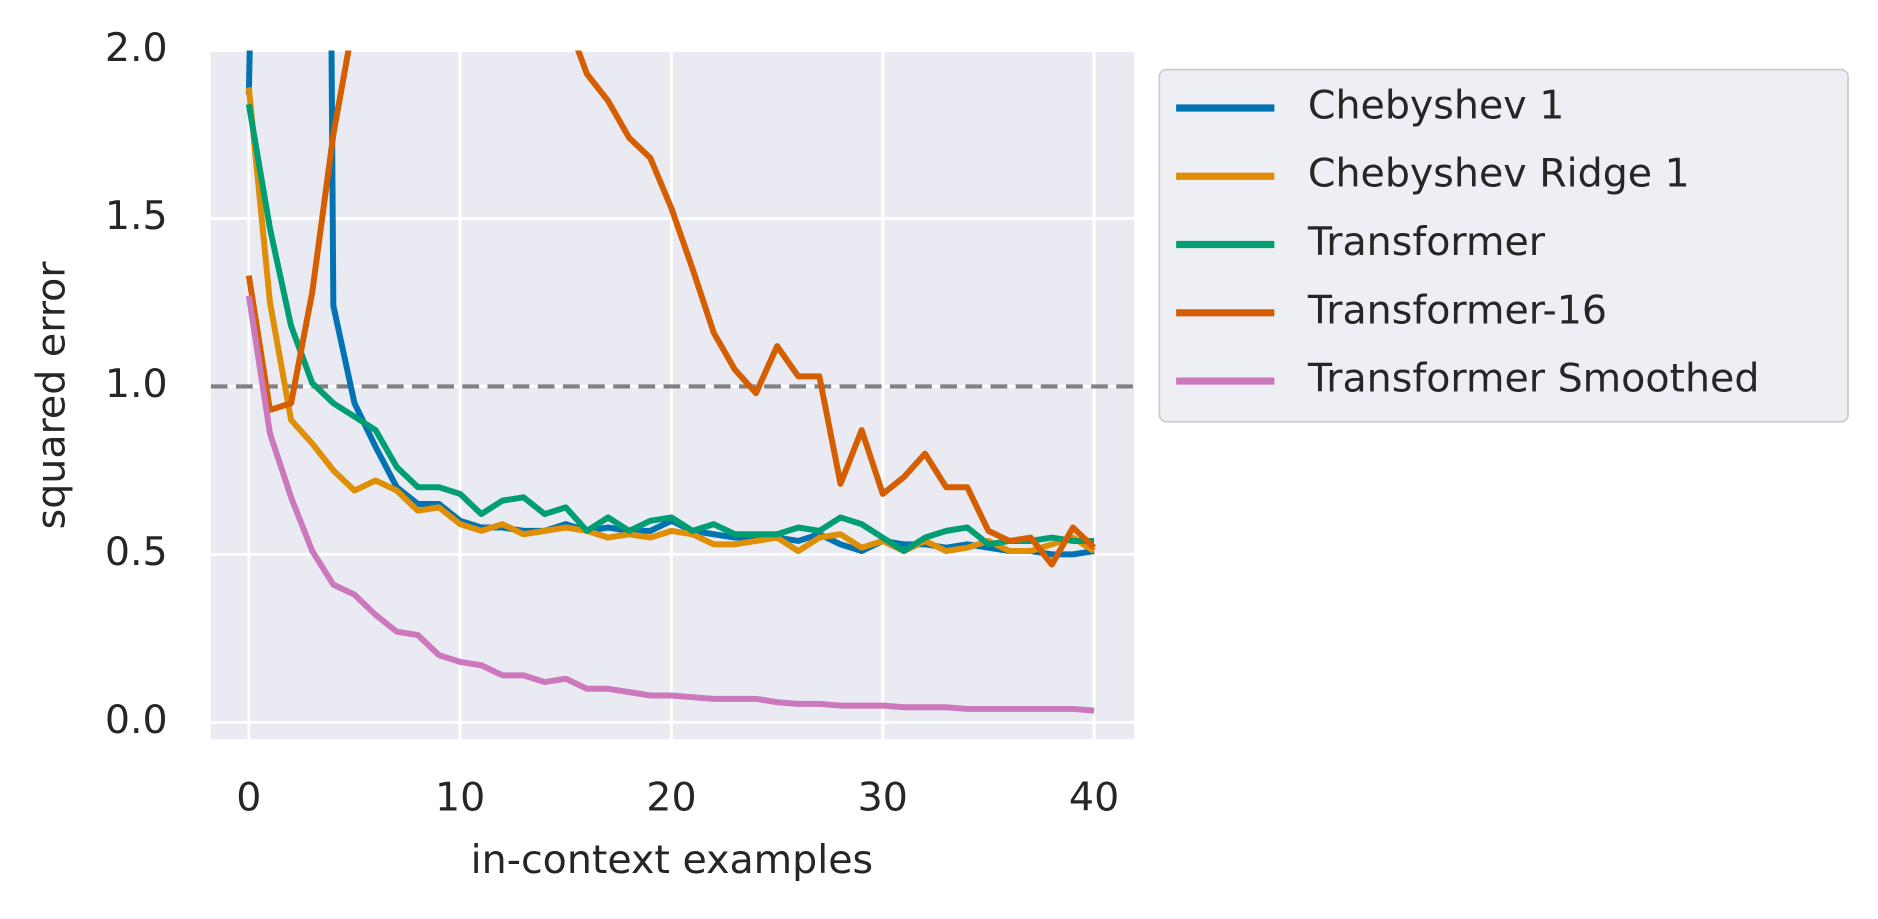  I want to click on legend, so click(1503, 245).